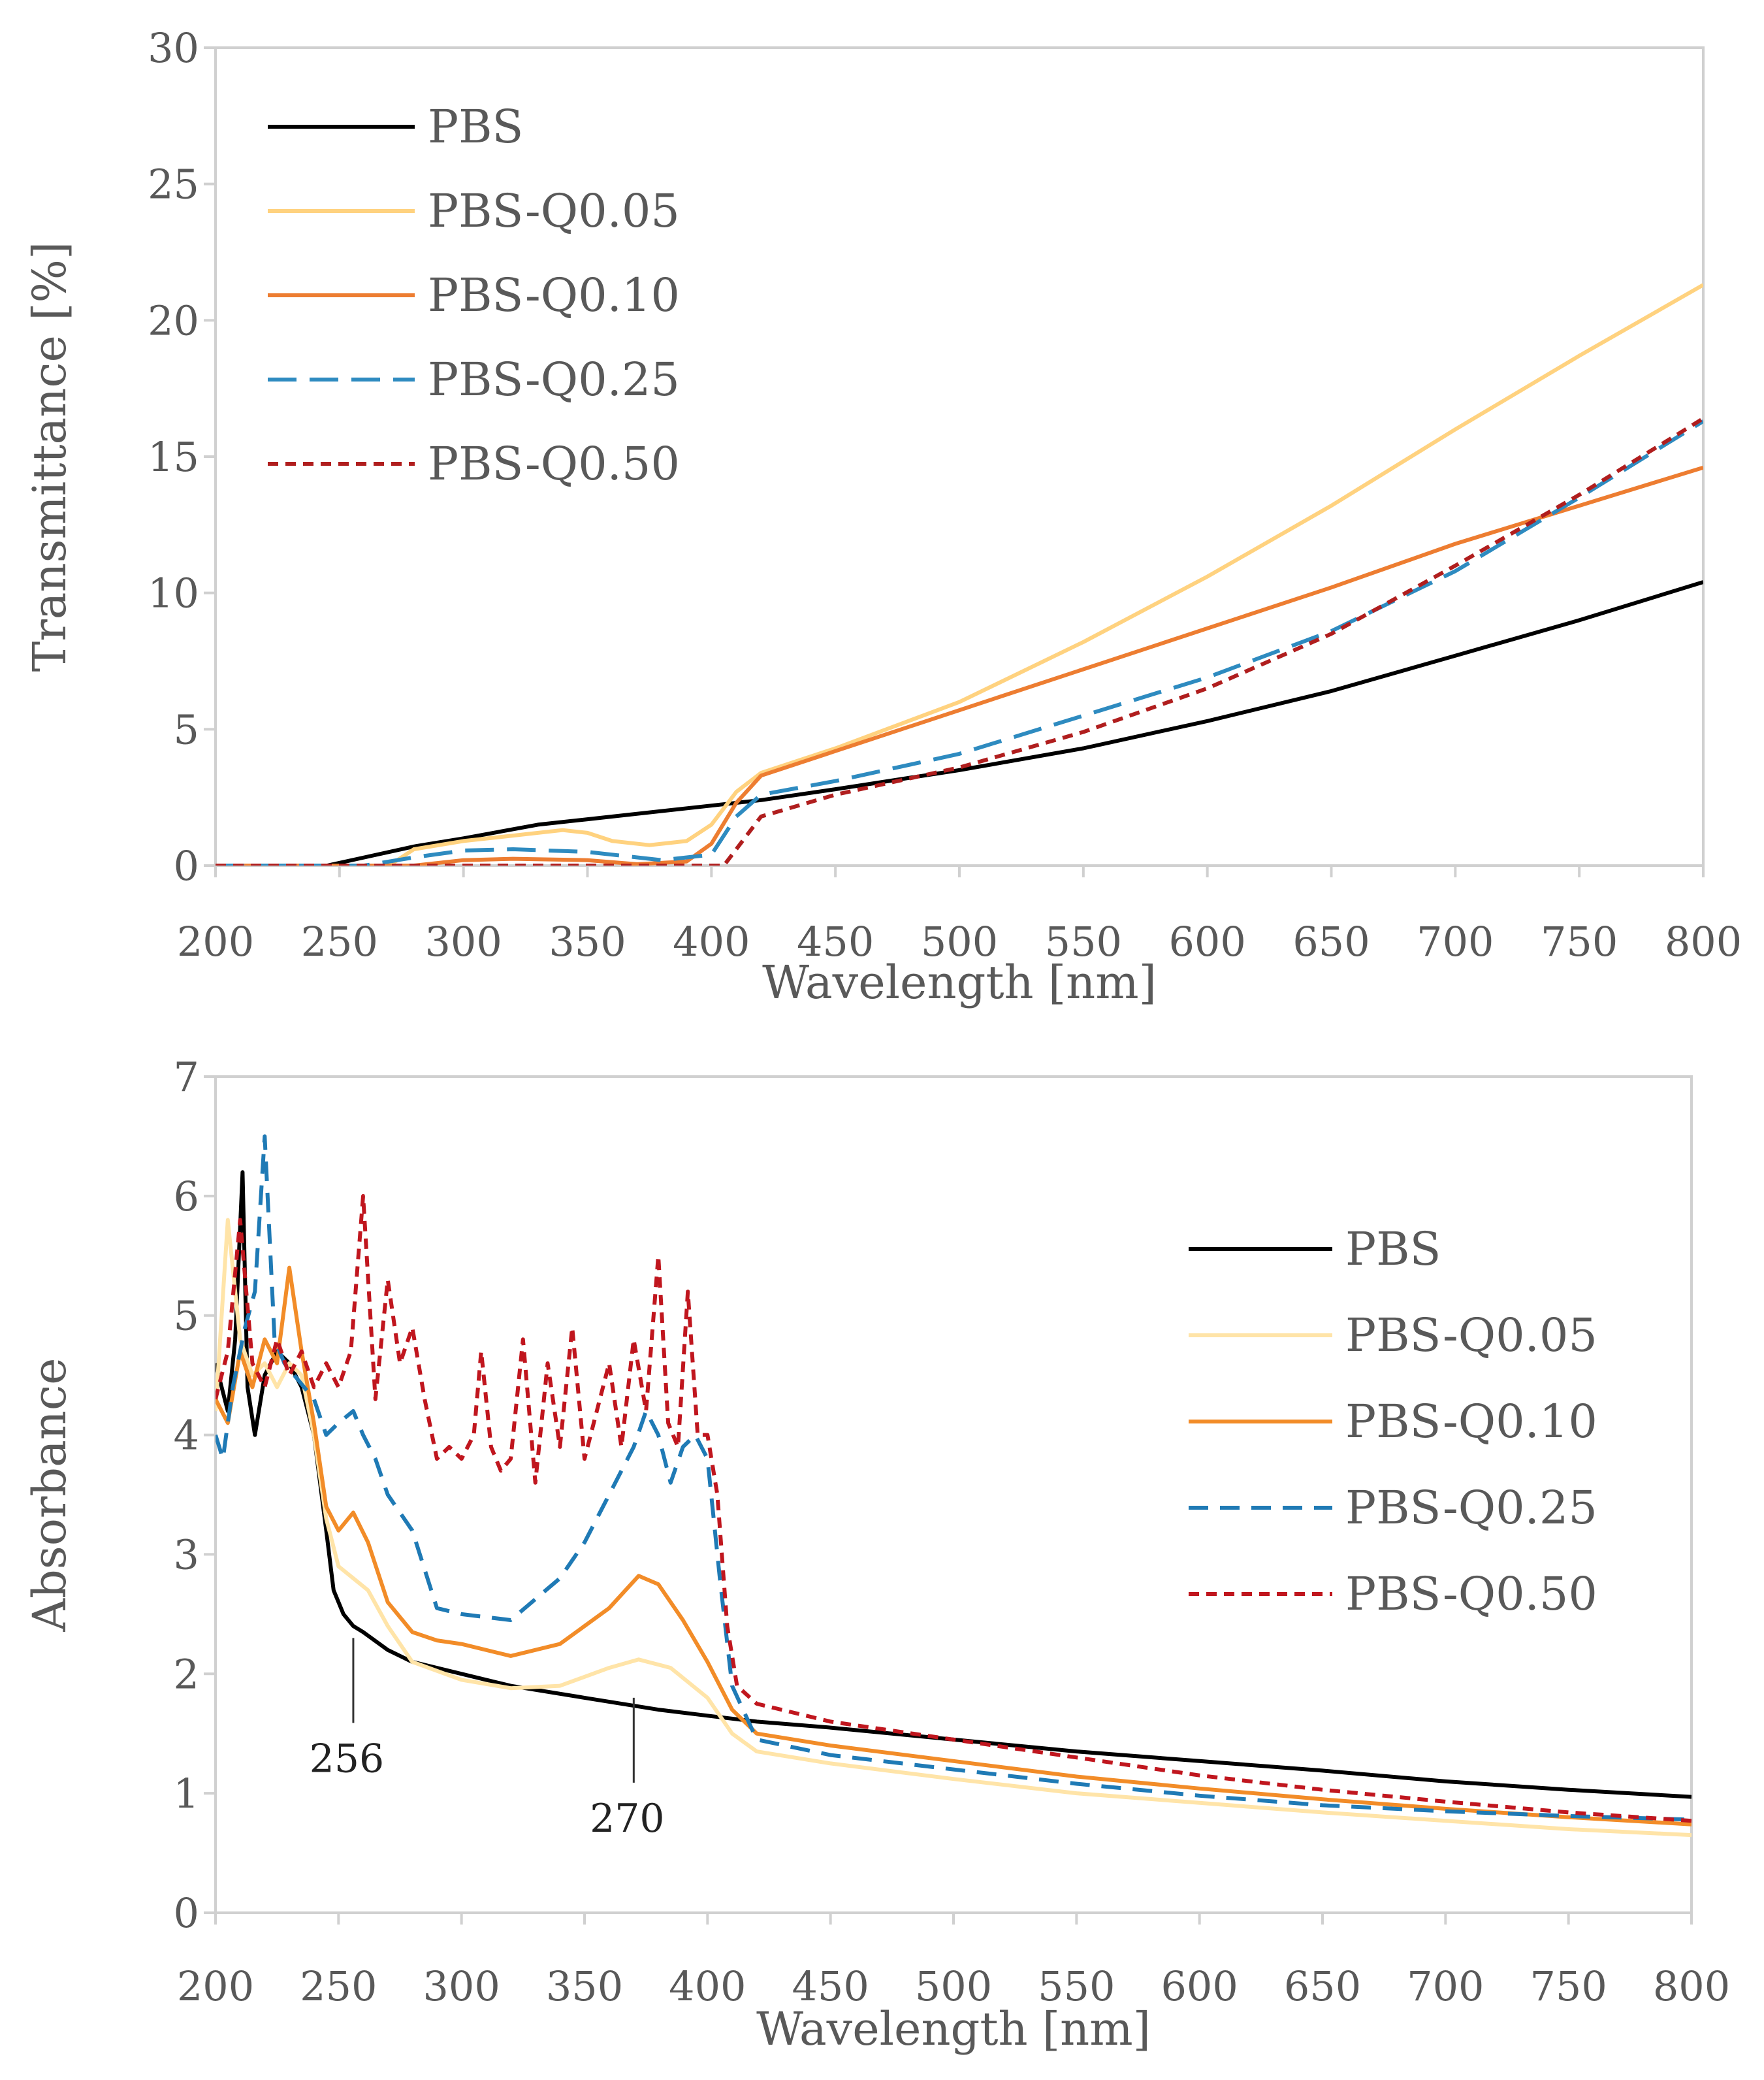 This screenshot has height=2080, width=1764. What do you see at coordinates (339, 942) in the screenshot?
I see `transmittance-x-tick-label: 250` at bounding box center [339, 942].